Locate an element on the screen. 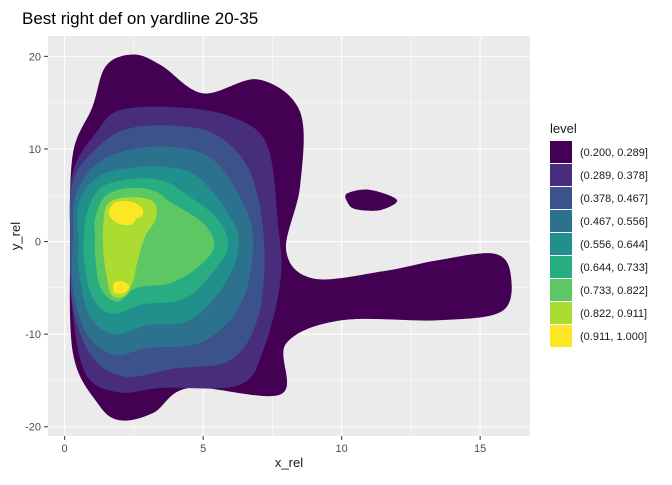  x-tick-label: 0 is located at coordinates (65, 449).